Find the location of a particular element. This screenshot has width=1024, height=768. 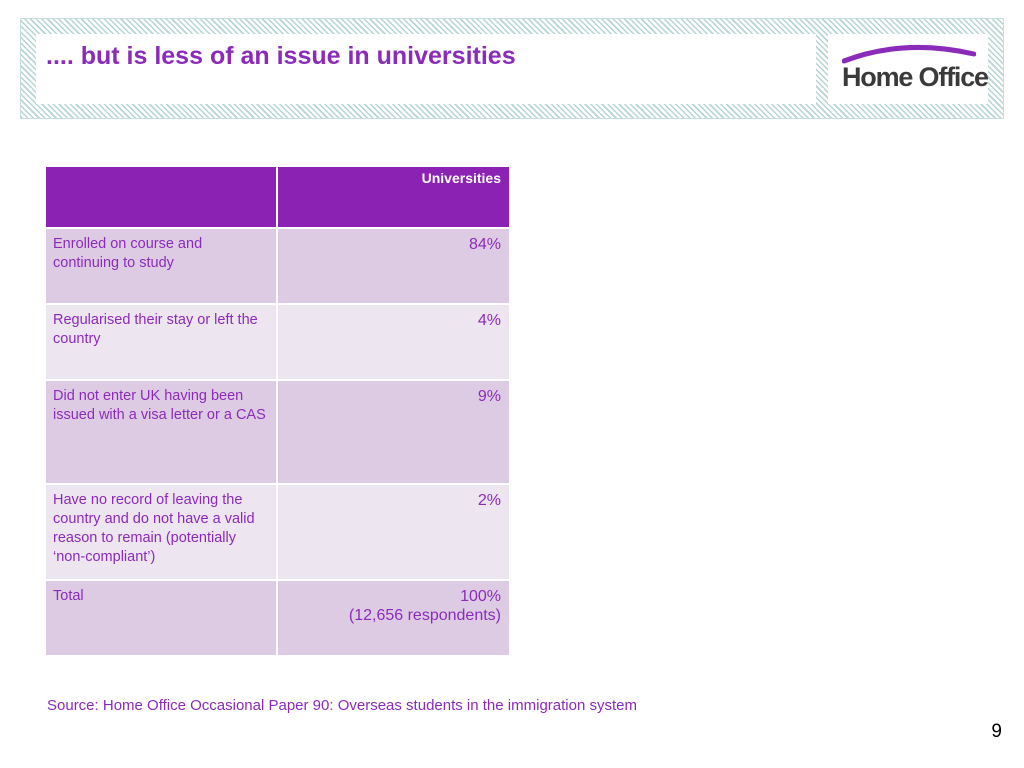

table-row-total: Total 100% (12,656 respondents) is located at coordinates (277, 618).